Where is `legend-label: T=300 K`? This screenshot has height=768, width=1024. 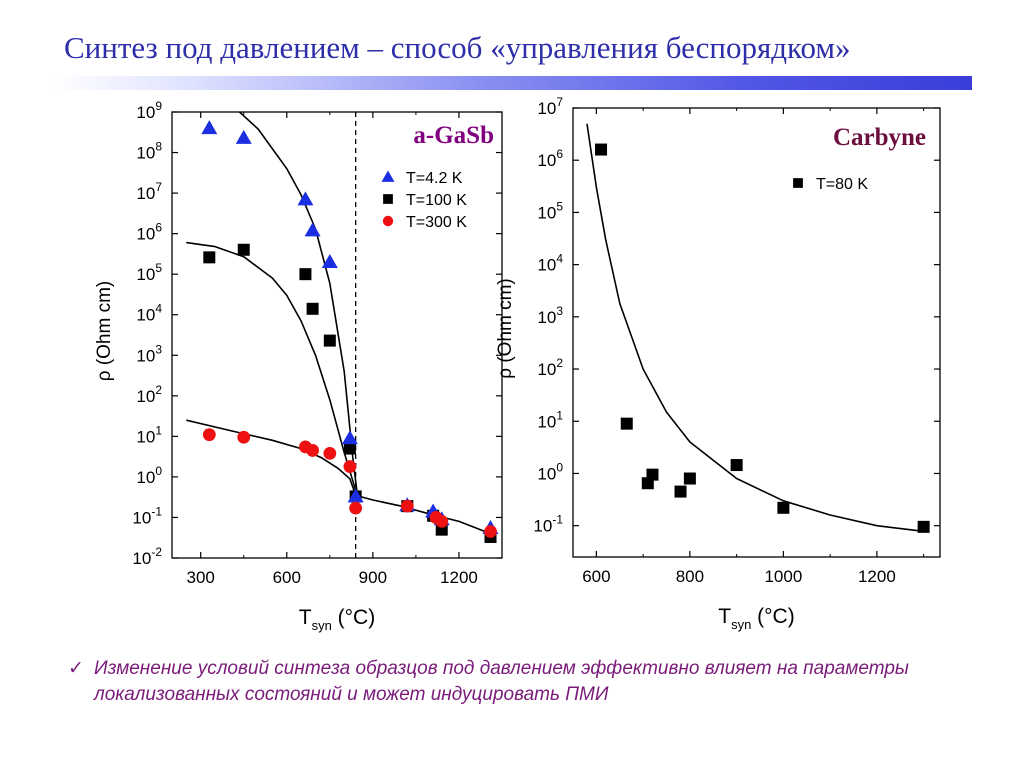 legend-label: T=300 K is located at coordinates (436, 222).